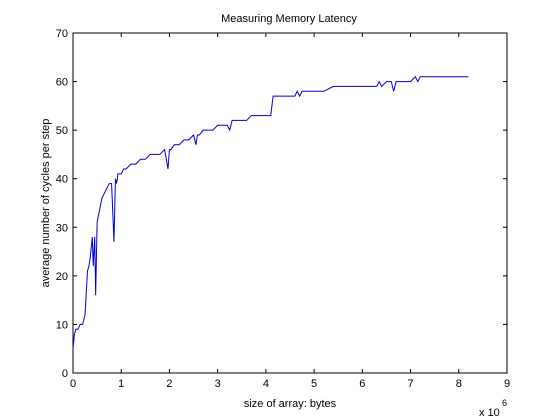  I want to click on x-tick-label: 5, so click(314, 384).